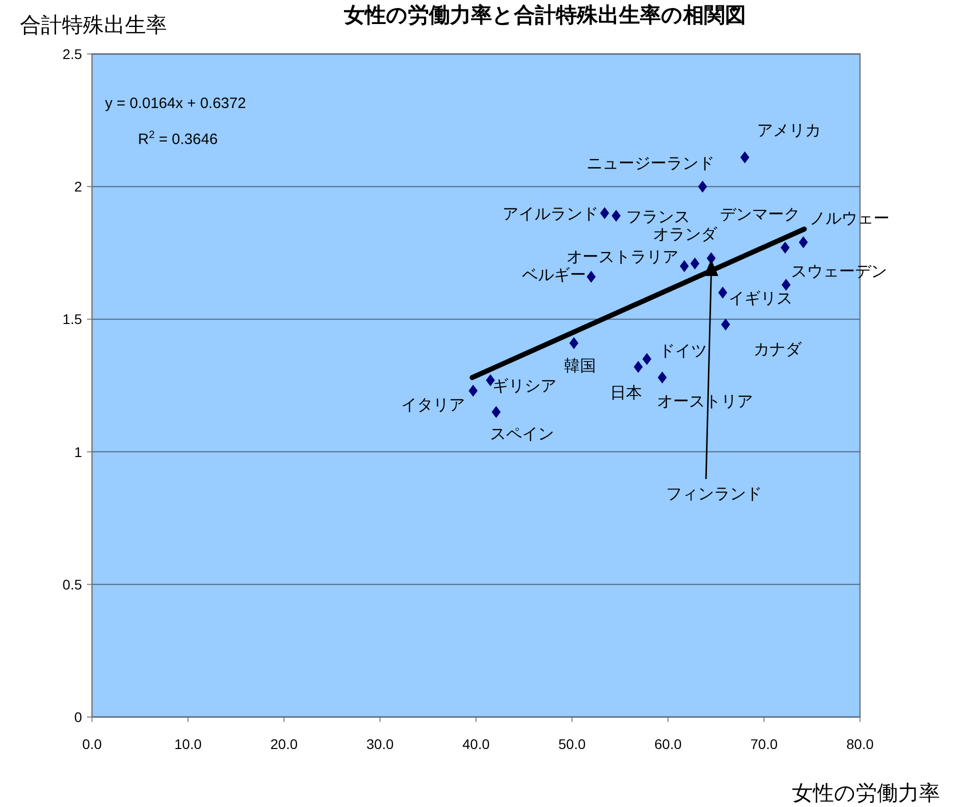 This screenshot has height=807, width=956. Describe the element at coordinates (580, 366) in the screenshot. I see `annotation: 韓国` at that location.